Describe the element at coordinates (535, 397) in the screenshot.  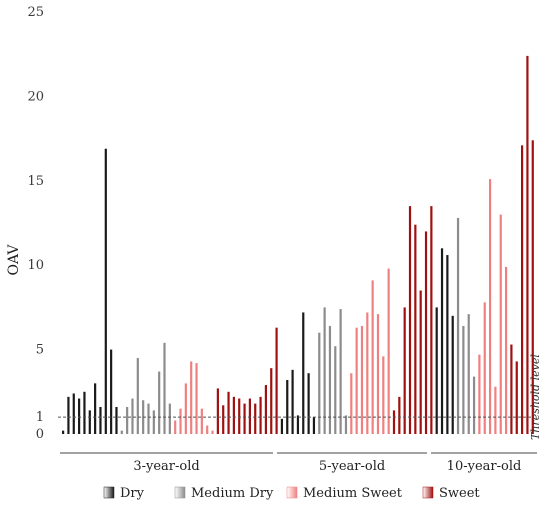
I see `threshold-label: Threshold level` at that location.